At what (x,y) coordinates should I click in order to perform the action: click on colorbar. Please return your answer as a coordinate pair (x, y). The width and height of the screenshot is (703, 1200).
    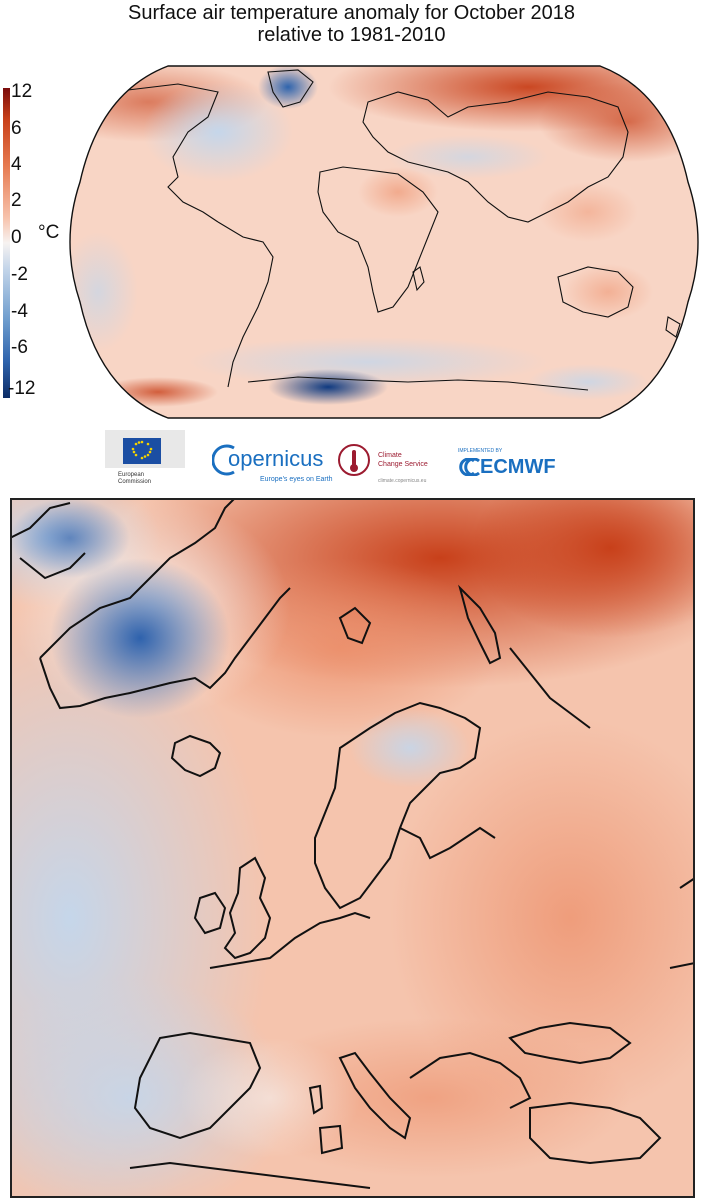
    Looking at the image, I should click on (6, 243).